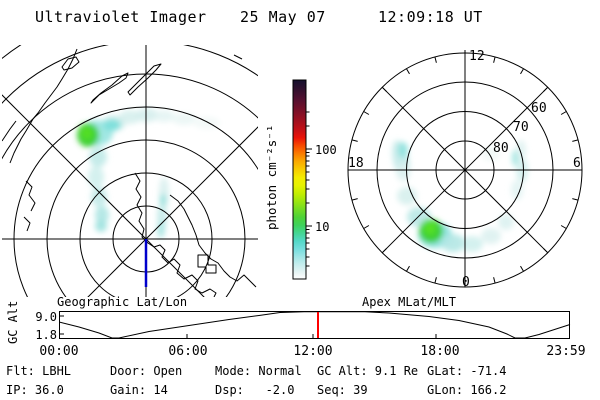 The width and height of the screenshot is (600, 400). Describe the element at coordinates (46, 335) in the screenshot. I see `ytick-1-8: 1.8` at that location.